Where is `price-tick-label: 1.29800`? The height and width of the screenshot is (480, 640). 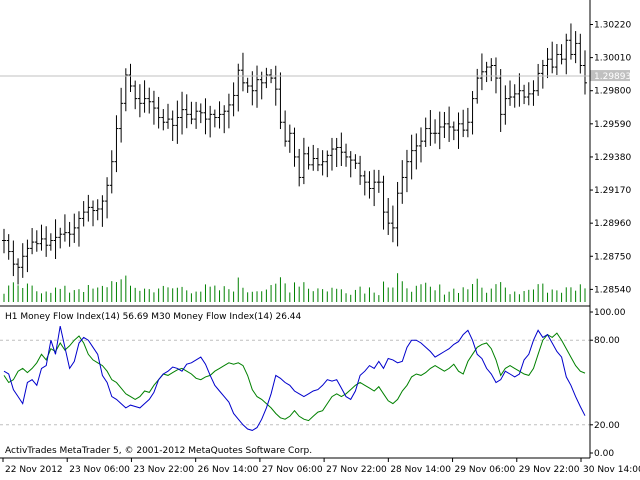 price-tick-label: 1.29800 is located at coordinates (612, 92).